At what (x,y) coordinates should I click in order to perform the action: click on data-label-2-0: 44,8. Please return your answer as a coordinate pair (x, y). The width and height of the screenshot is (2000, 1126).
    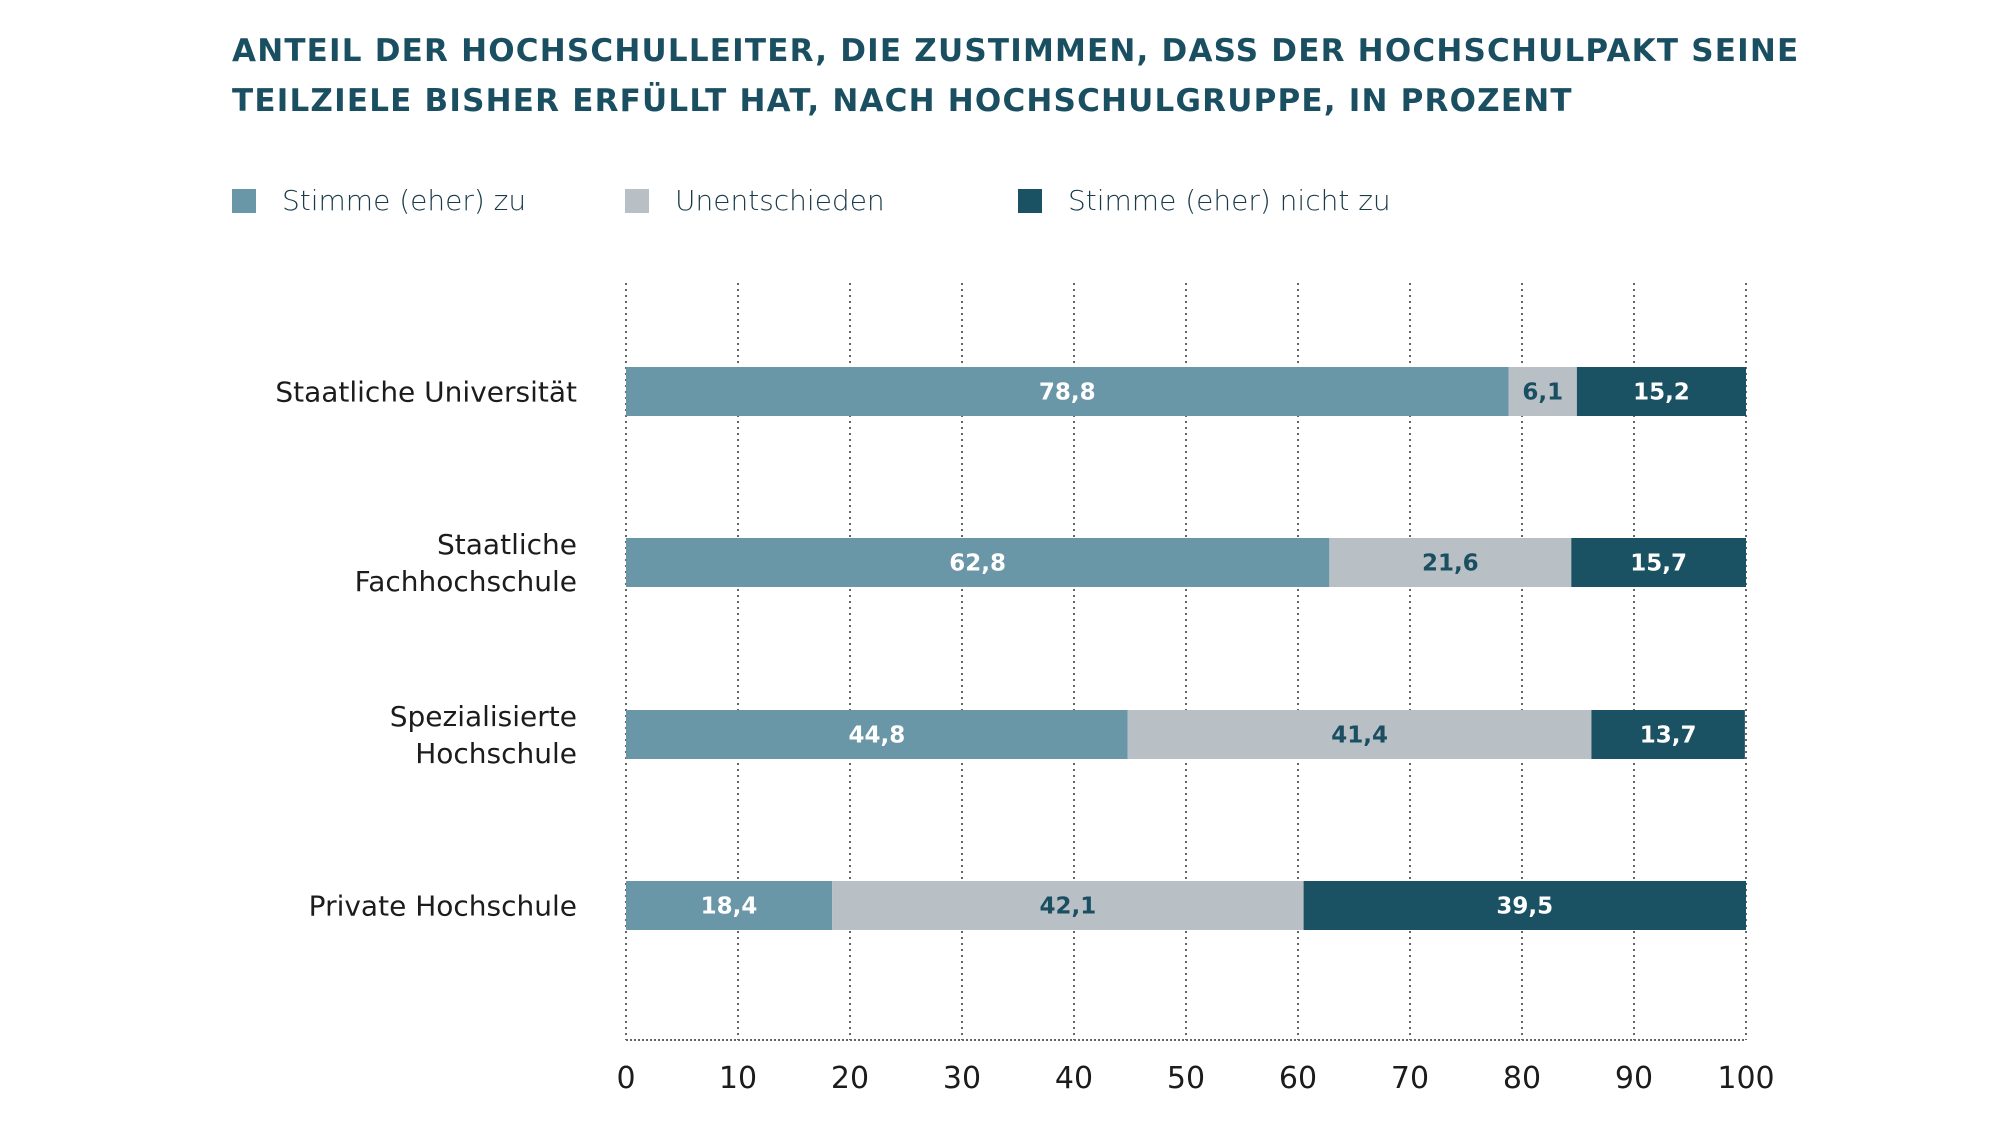
    Looking at the image, I should click on (877, 736).